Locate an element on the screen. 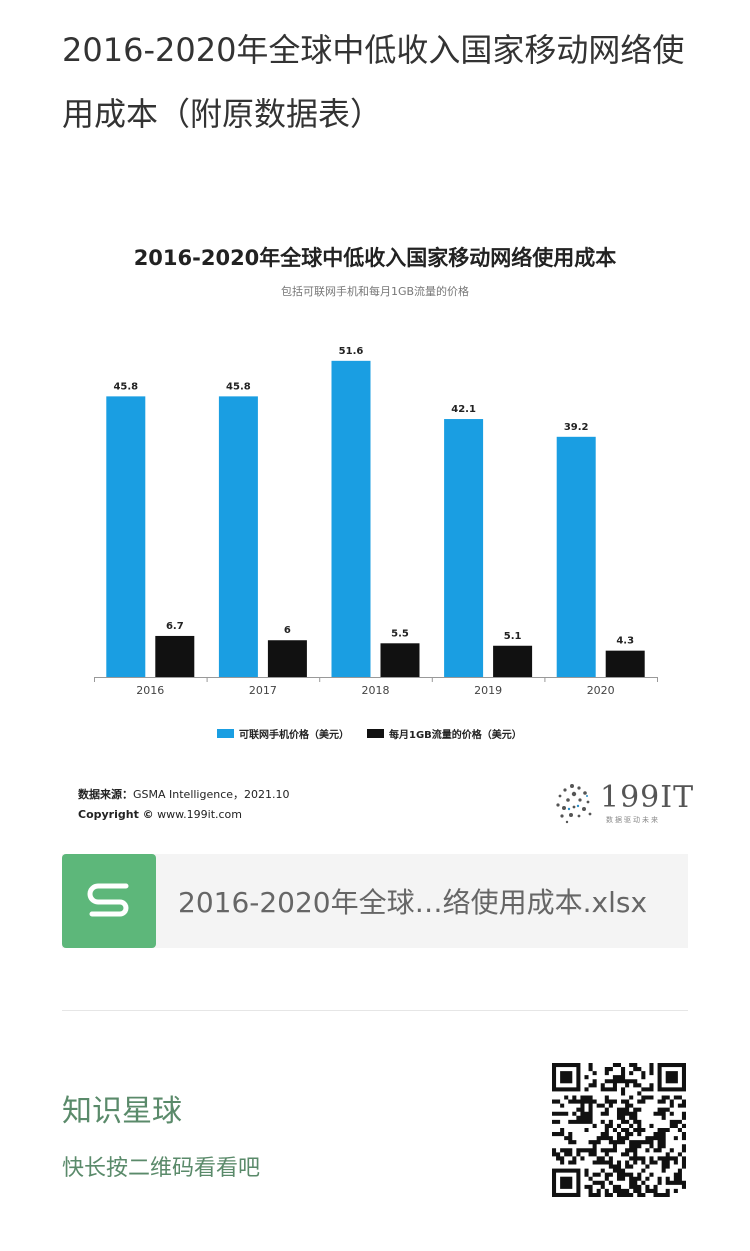 The height and width of the screenshot is (1251, 750). data-label: 51.6 is located at coordinates (351, 351).